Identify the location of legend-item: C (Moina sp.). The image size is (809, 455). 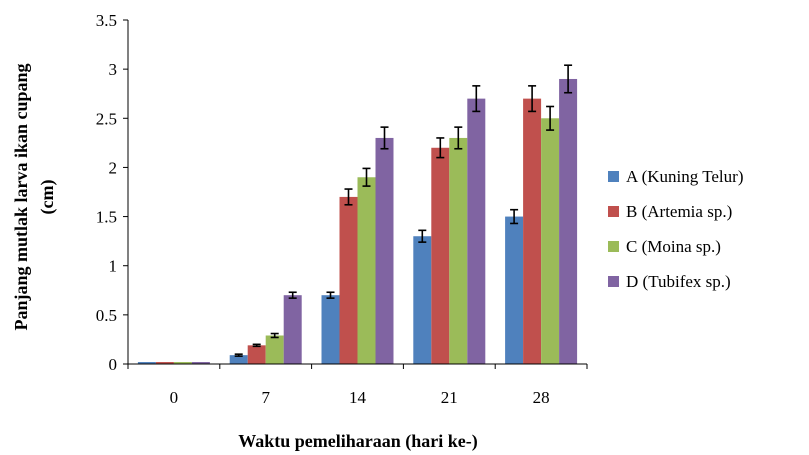
(664, 246).